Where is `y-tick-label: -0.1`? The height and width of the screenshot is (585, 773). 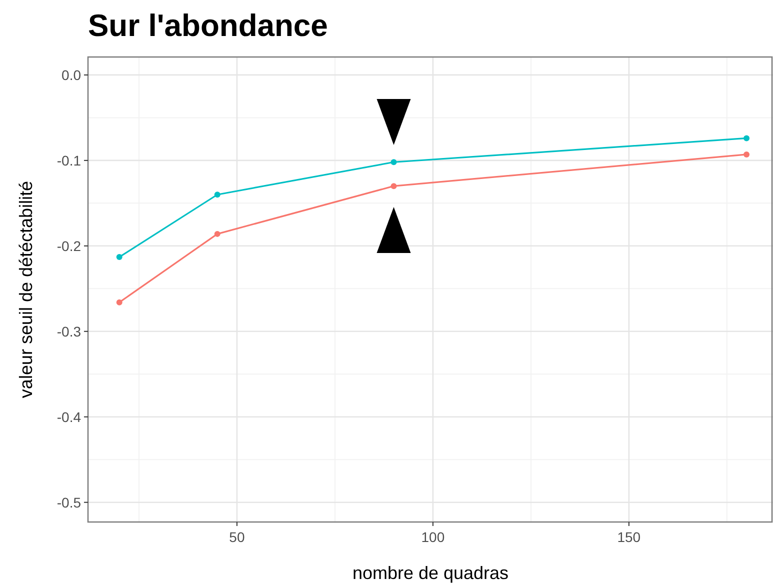
y-tick-label: -0.1 is located at coordinates (69, 160).